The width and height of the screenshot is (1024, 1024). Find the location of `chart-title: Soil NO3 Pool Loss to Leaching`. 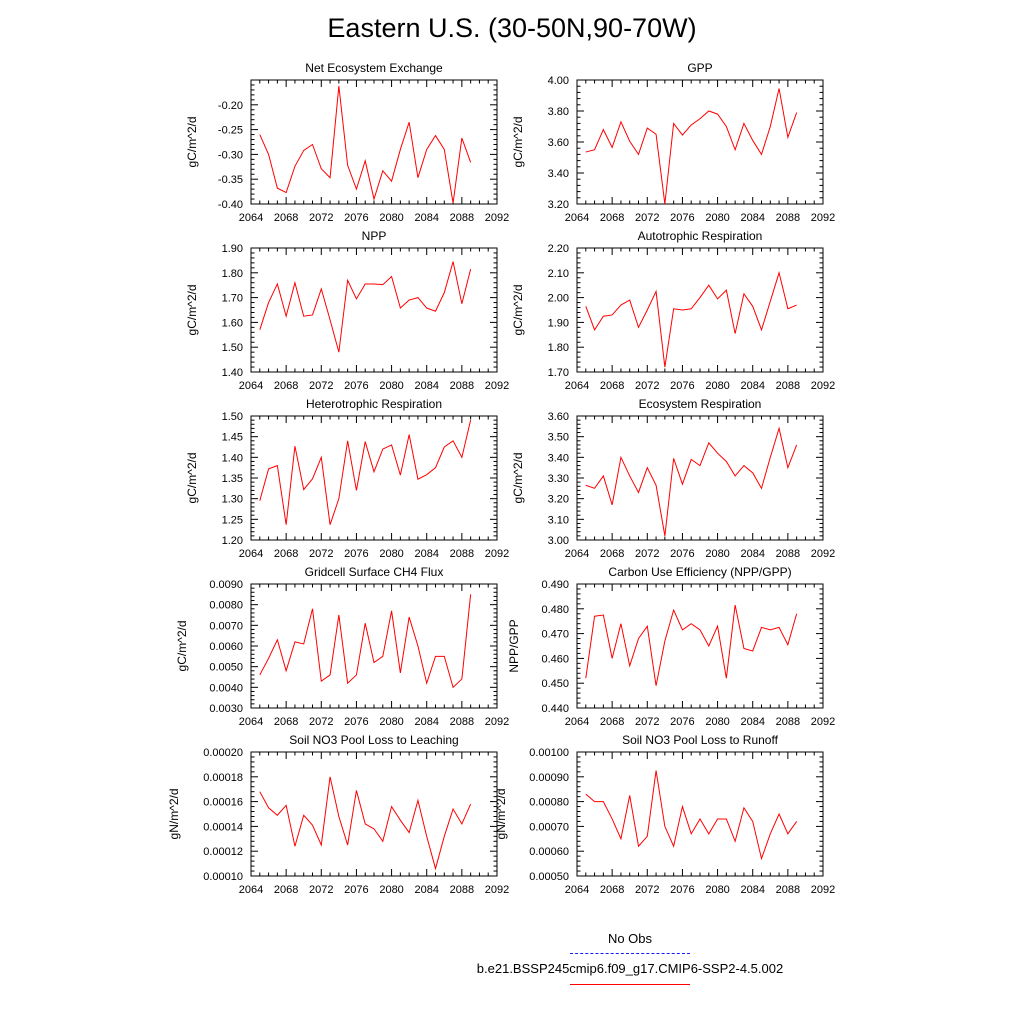

chart-title: Soil NO3 Pool Loss to Leaching is located at coordinates (373, 740).